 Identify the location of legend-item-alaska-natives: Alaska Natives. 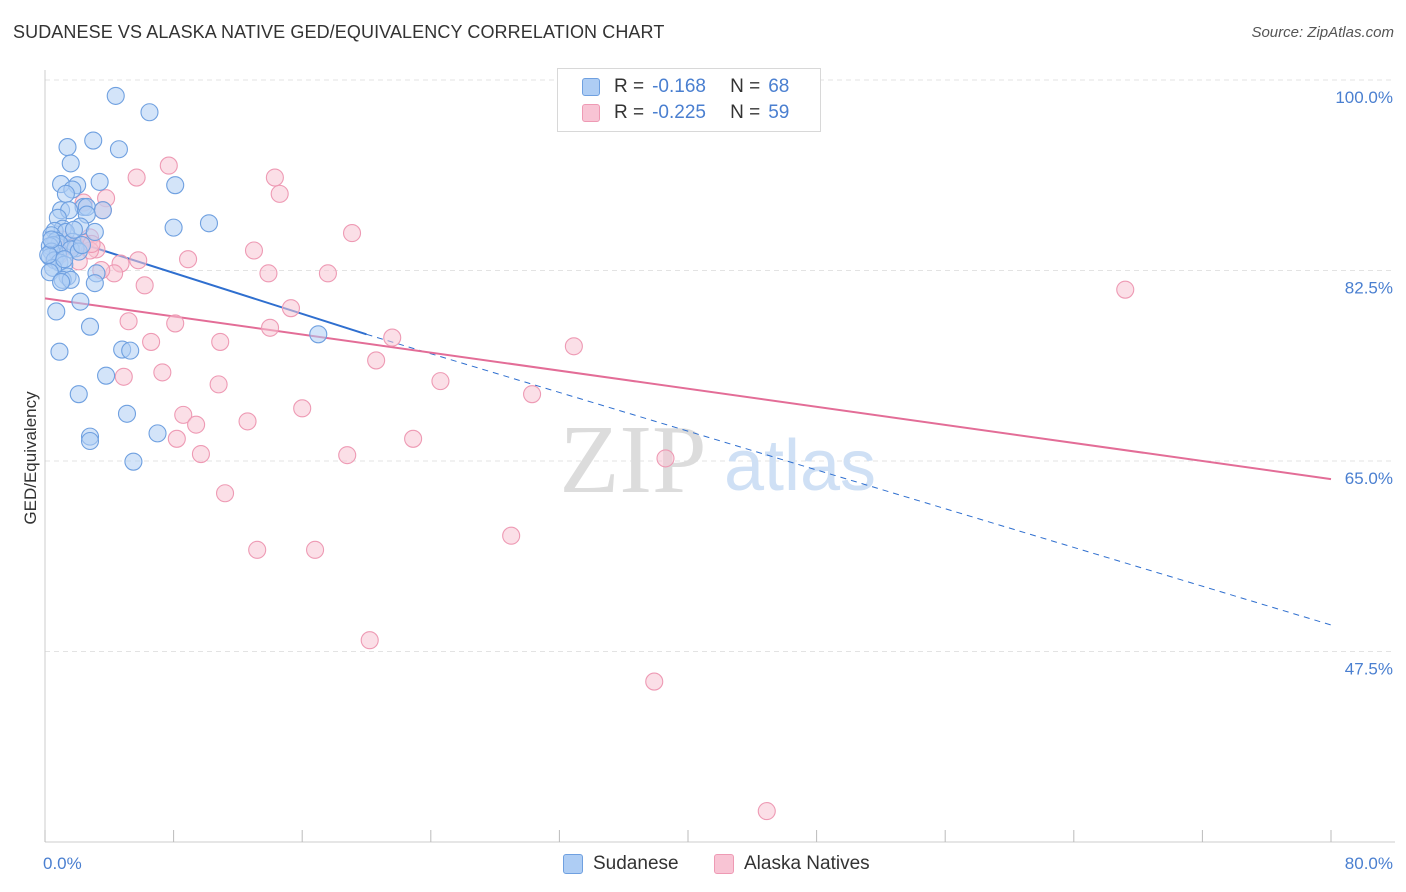
(792, 864).